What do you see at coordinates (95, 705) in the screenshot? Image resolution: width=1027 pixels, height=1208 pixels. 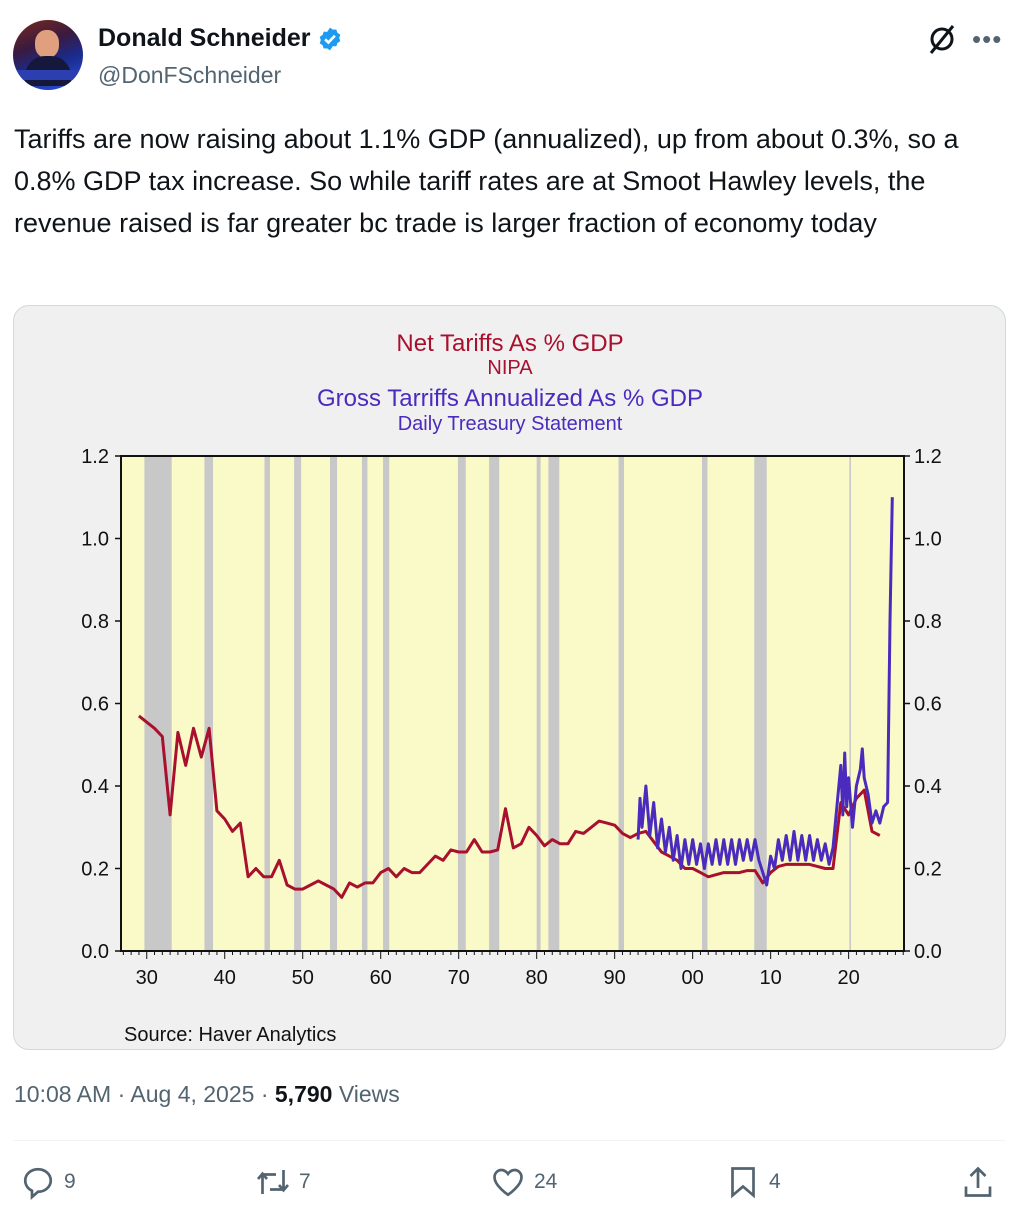 I see `y-tick-label-left: 0.6` at bounding box center [95, 705].